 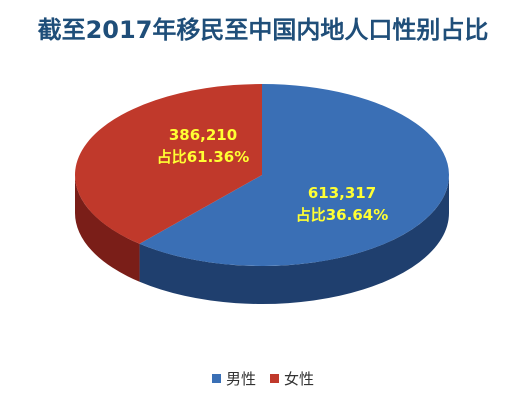 I want to click on chart-title: 截至2017年移民至中国内地人口性别占比, so click(x=263, y=30).